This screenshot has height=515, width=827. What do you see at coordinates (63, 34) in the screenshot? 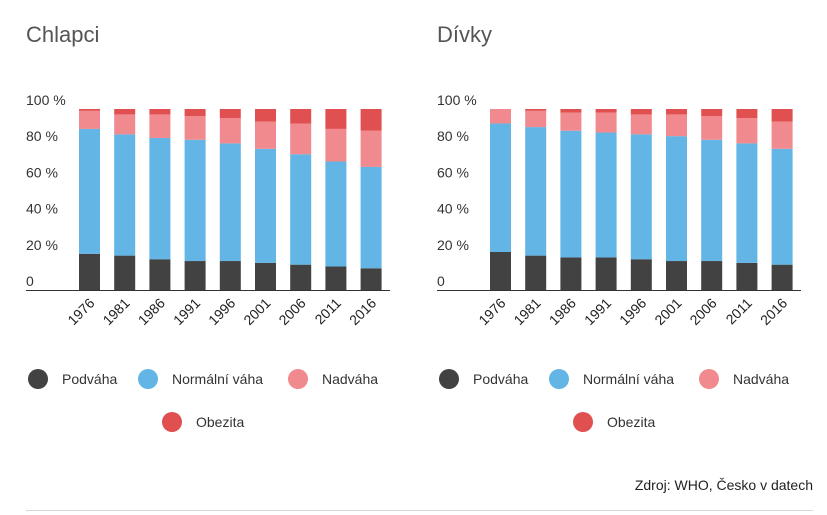
I see `chart-title-chlapci: Chlapci` at bounding box center [63, 34].